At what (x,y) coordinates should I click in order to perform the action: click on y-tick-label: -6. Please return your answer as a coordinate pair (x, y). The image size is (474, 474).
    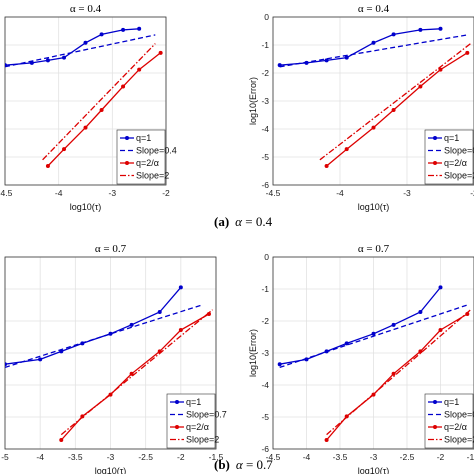
    Looking at the image, I should click on (265, 185).